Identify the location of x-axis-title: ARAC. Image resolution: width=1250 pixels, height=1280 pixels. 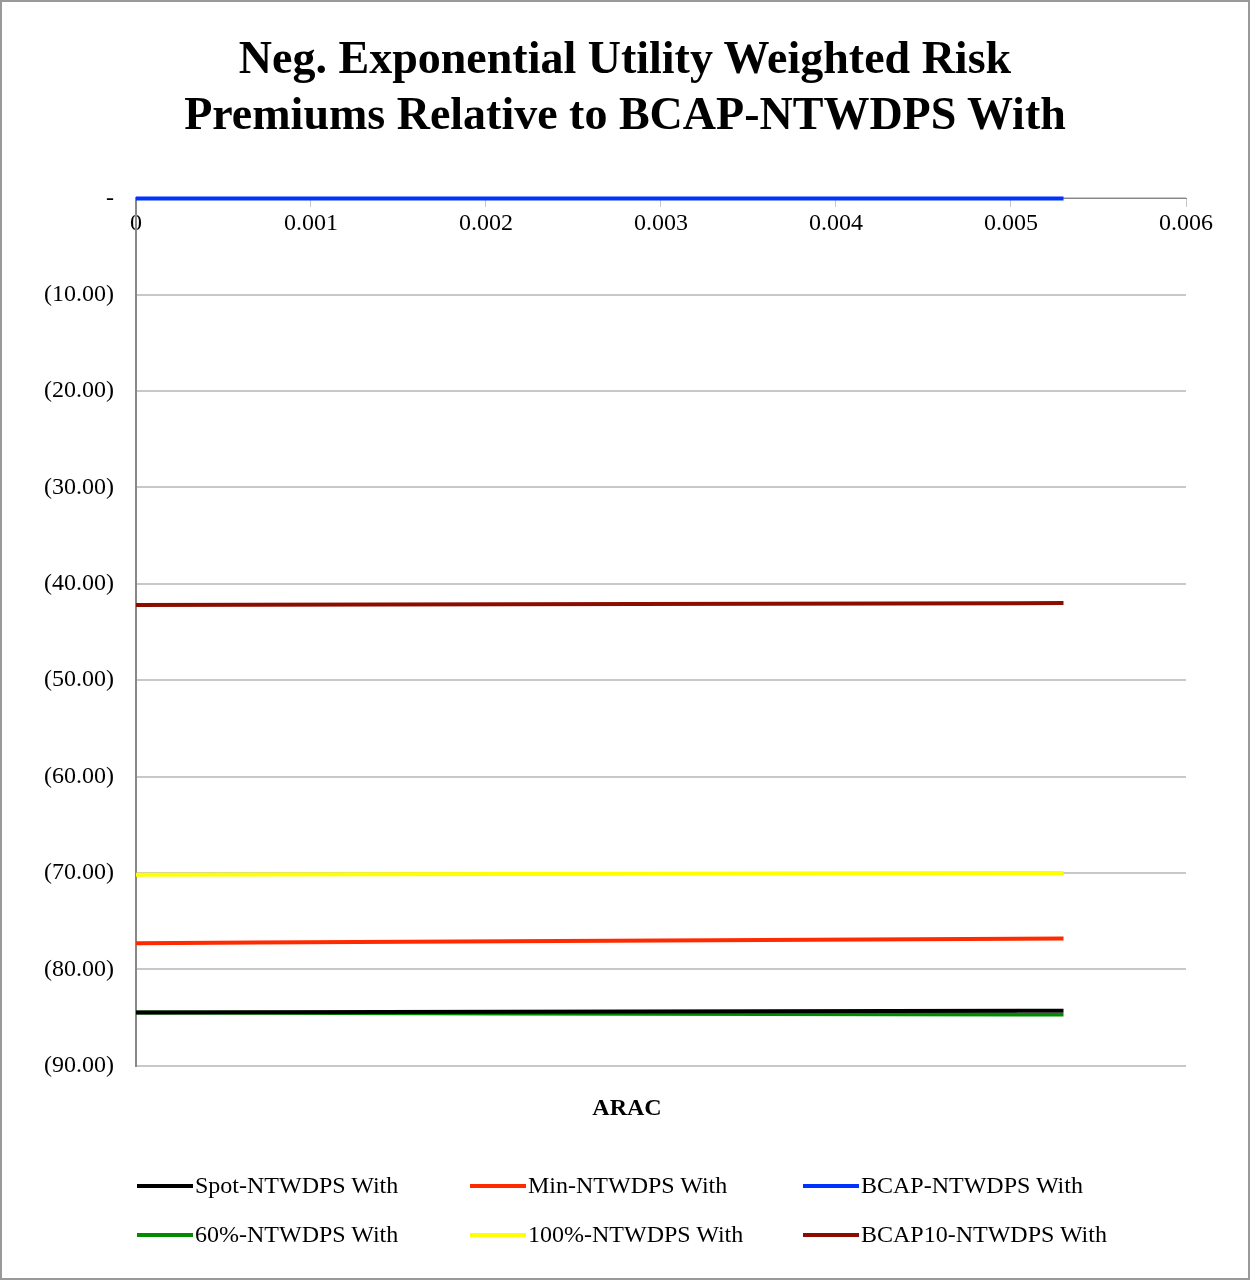
(627, 1107).